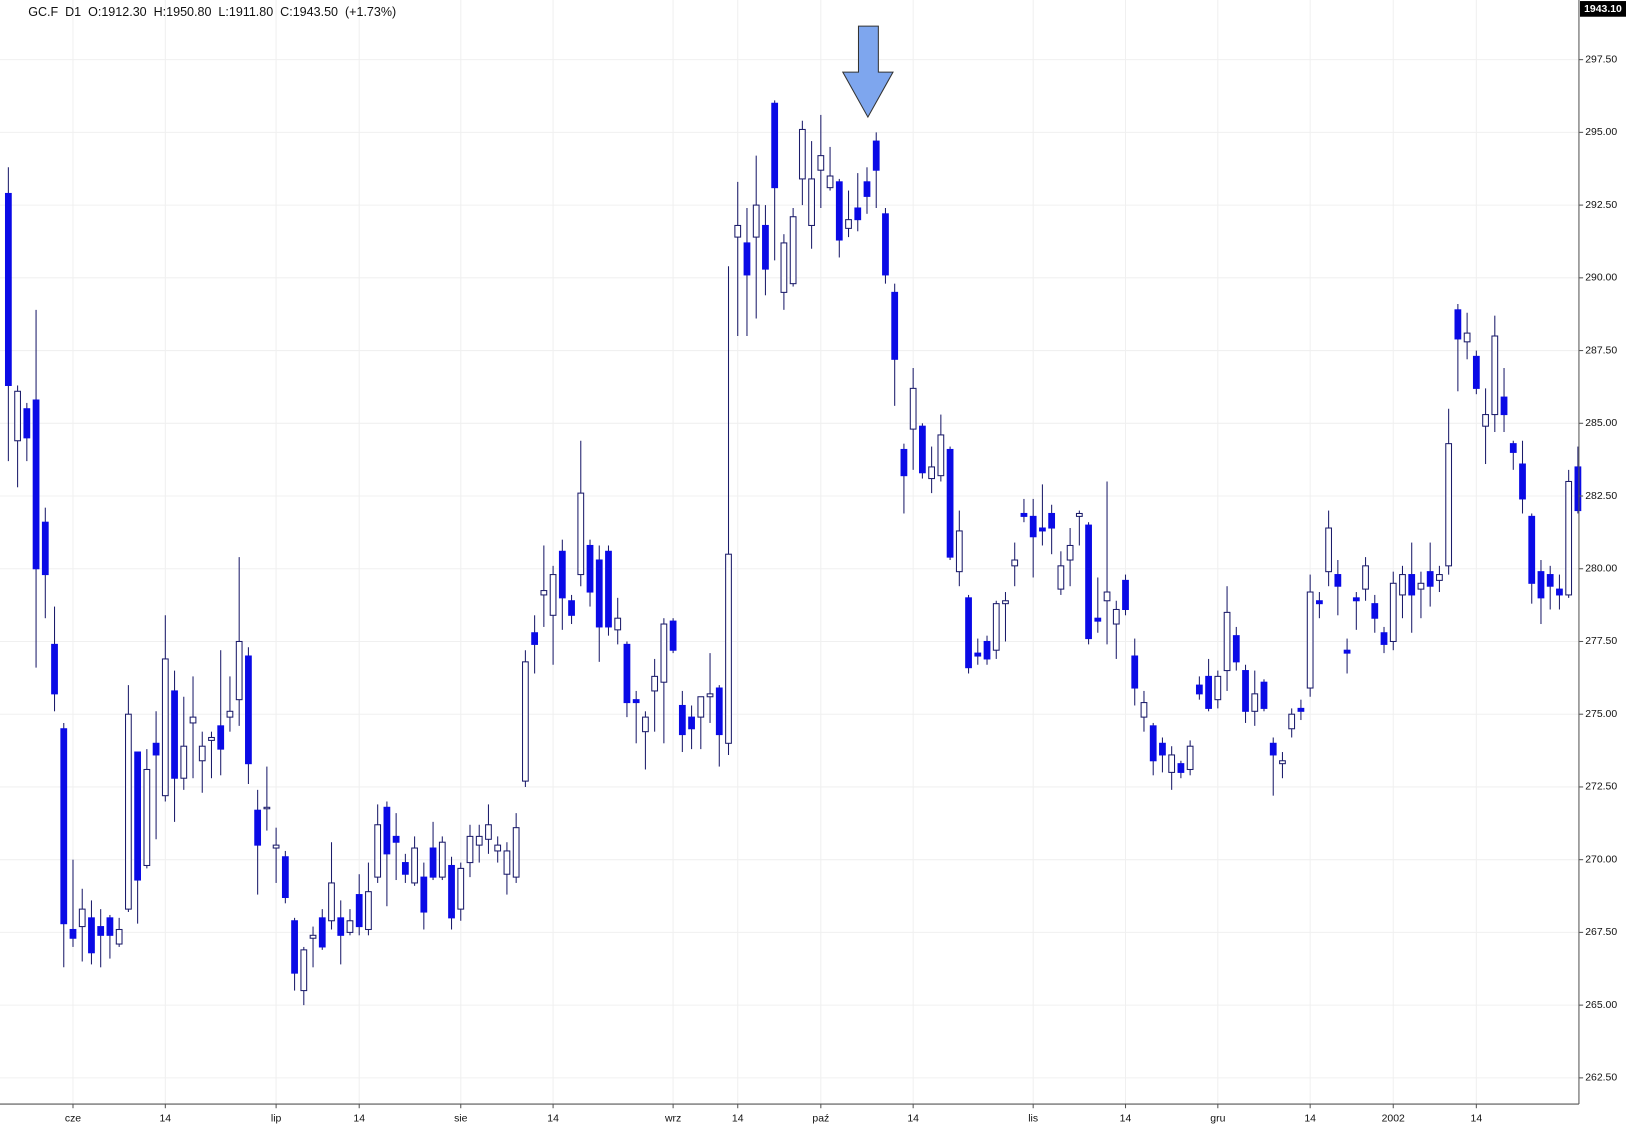  What do you see at coordinates (1601, 714) in the screenshot?
I see `y-tick-label: 275.00` at bounding box center [1601, 714].